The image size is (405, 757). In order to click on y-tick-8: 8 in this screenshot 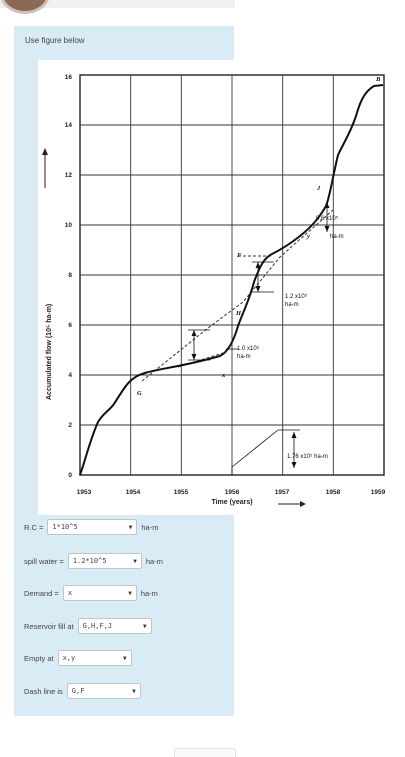, I will do `click(70, 275)`.